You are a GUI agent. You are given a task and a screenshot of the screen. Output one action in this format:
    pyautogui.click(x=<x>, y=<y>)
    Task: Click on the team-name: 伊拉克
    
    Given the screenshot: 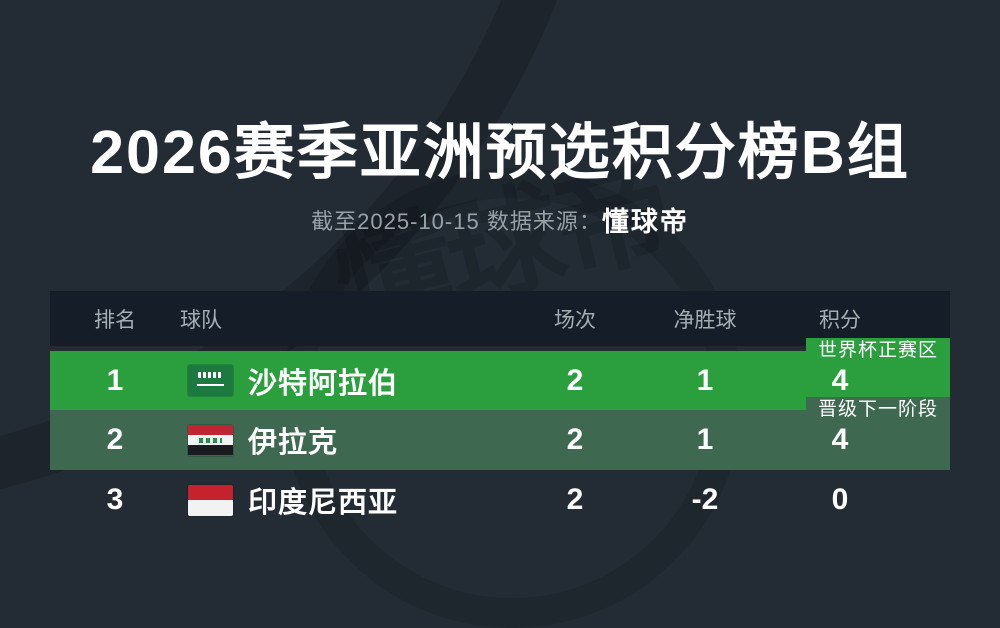 What is the action you would take?
    pyautogui.click(x=293, y=443)
    